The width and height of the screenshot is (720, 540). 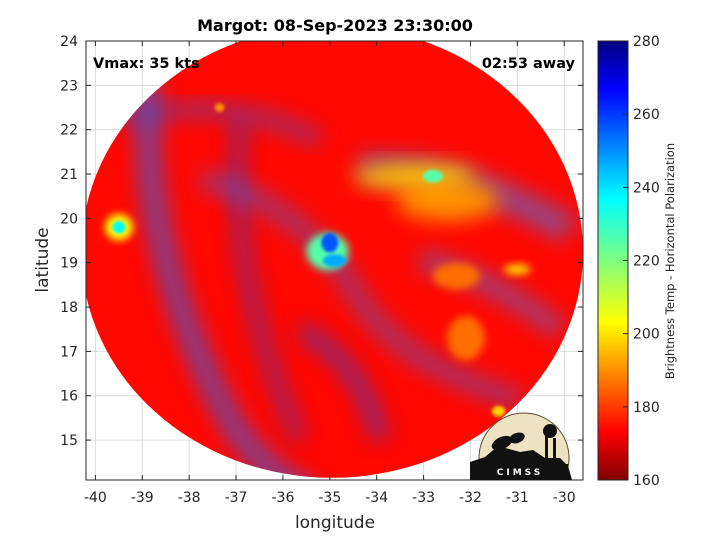 What do you see at coordinates (564, 498) in the screenshot?
I see `x-tick-label-10: -30` at bounding box center [564, 498].